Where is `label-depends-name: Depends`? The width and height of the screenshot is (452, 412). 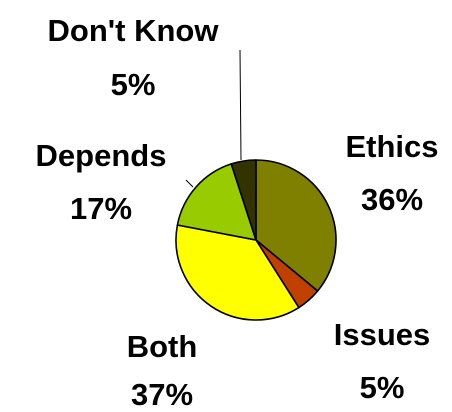 label-depends-name: Depends is located at coordinates (101, 155).